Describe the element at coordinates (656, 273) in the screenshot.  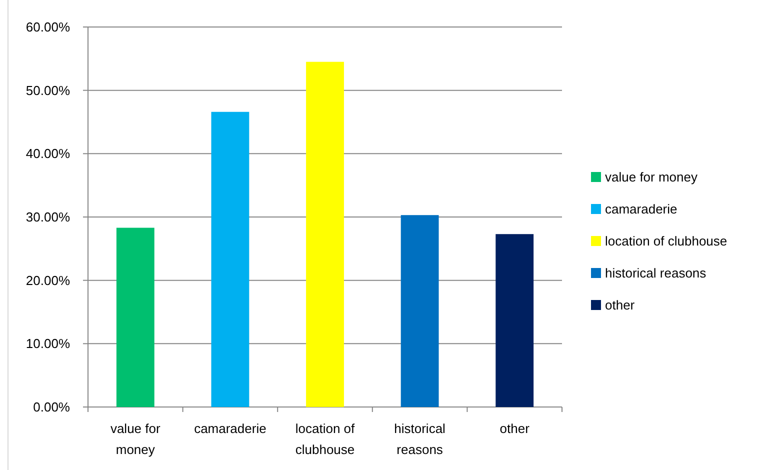
I see `legend-label: historical reasons` at that location.